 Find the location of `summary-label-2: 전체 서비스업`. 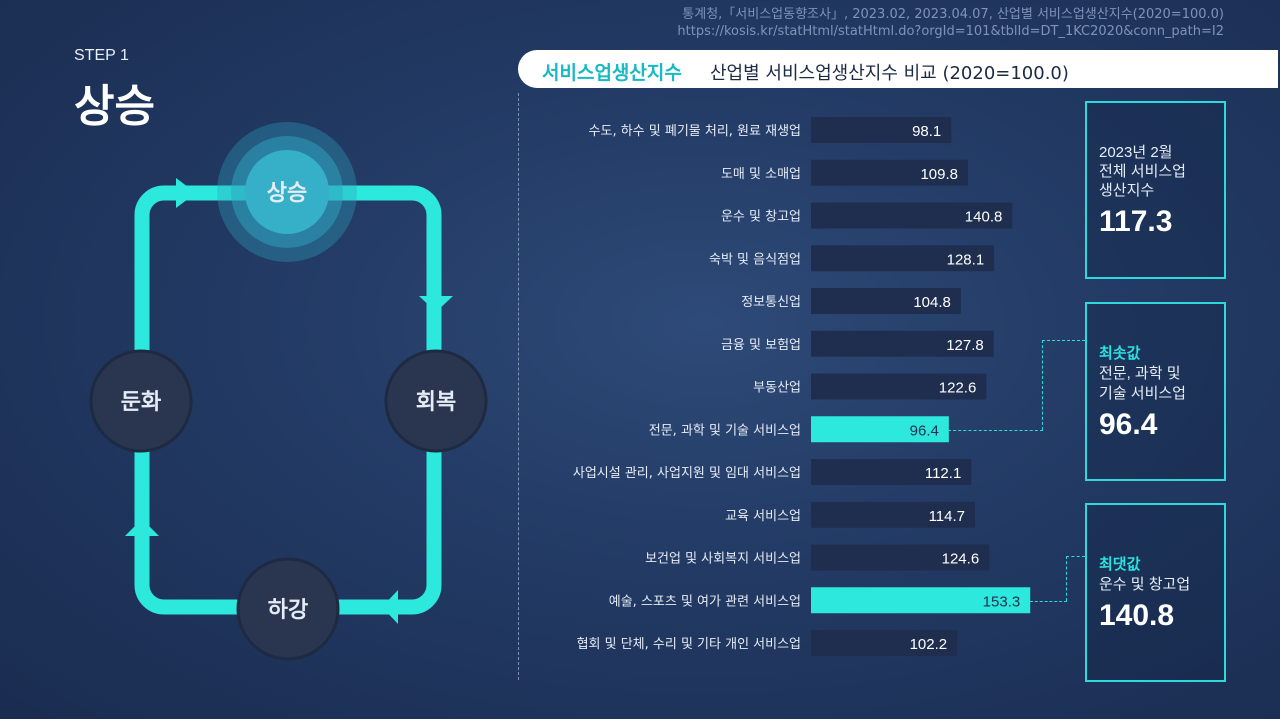

summary-label-2: 전체 서비스업 is located at coordinates (1142, 171).